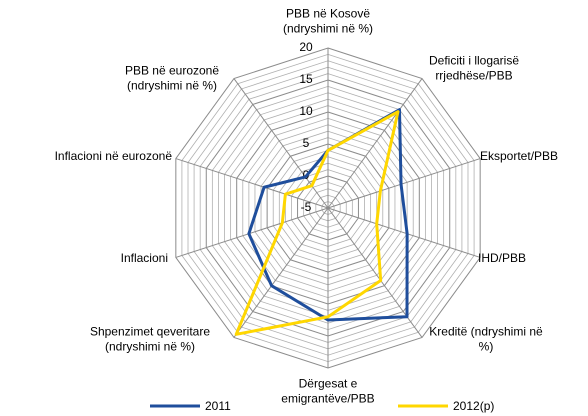 Image resolution: width=588 pixels, height=416 pixels. I want to click on axis-label: Inflacioni, so click(144, 258).